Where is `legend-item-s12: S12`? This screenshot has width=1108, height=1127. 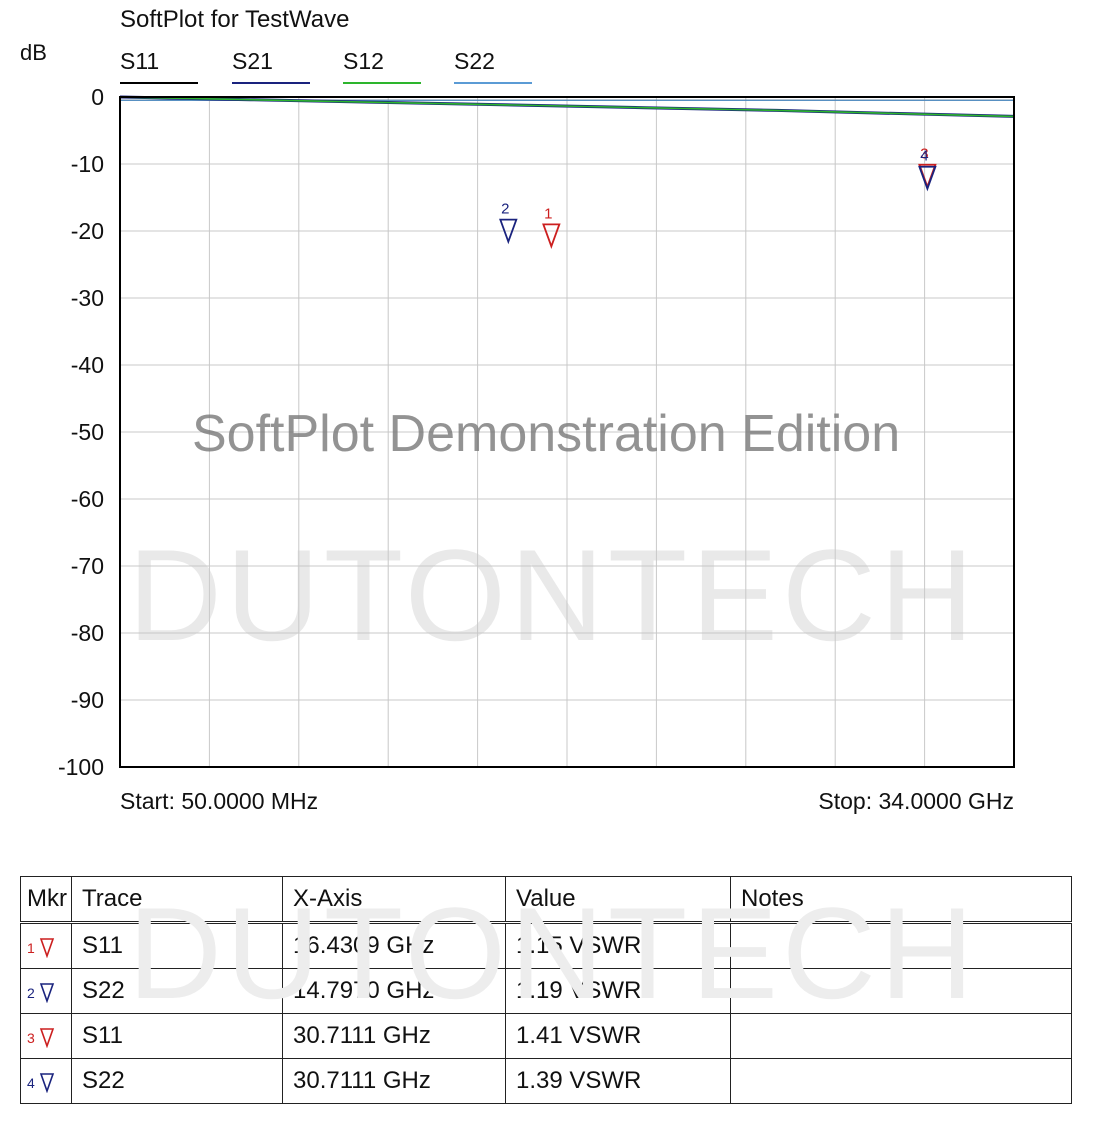
legend-item-s12: S12 is located at coordinates (382, 66).